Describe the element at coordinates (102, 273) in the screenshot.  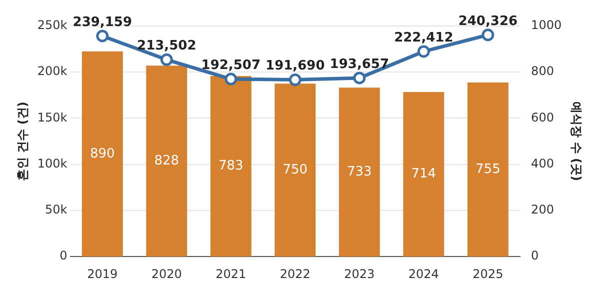
I see `x-tick-label: 2019` at that location.